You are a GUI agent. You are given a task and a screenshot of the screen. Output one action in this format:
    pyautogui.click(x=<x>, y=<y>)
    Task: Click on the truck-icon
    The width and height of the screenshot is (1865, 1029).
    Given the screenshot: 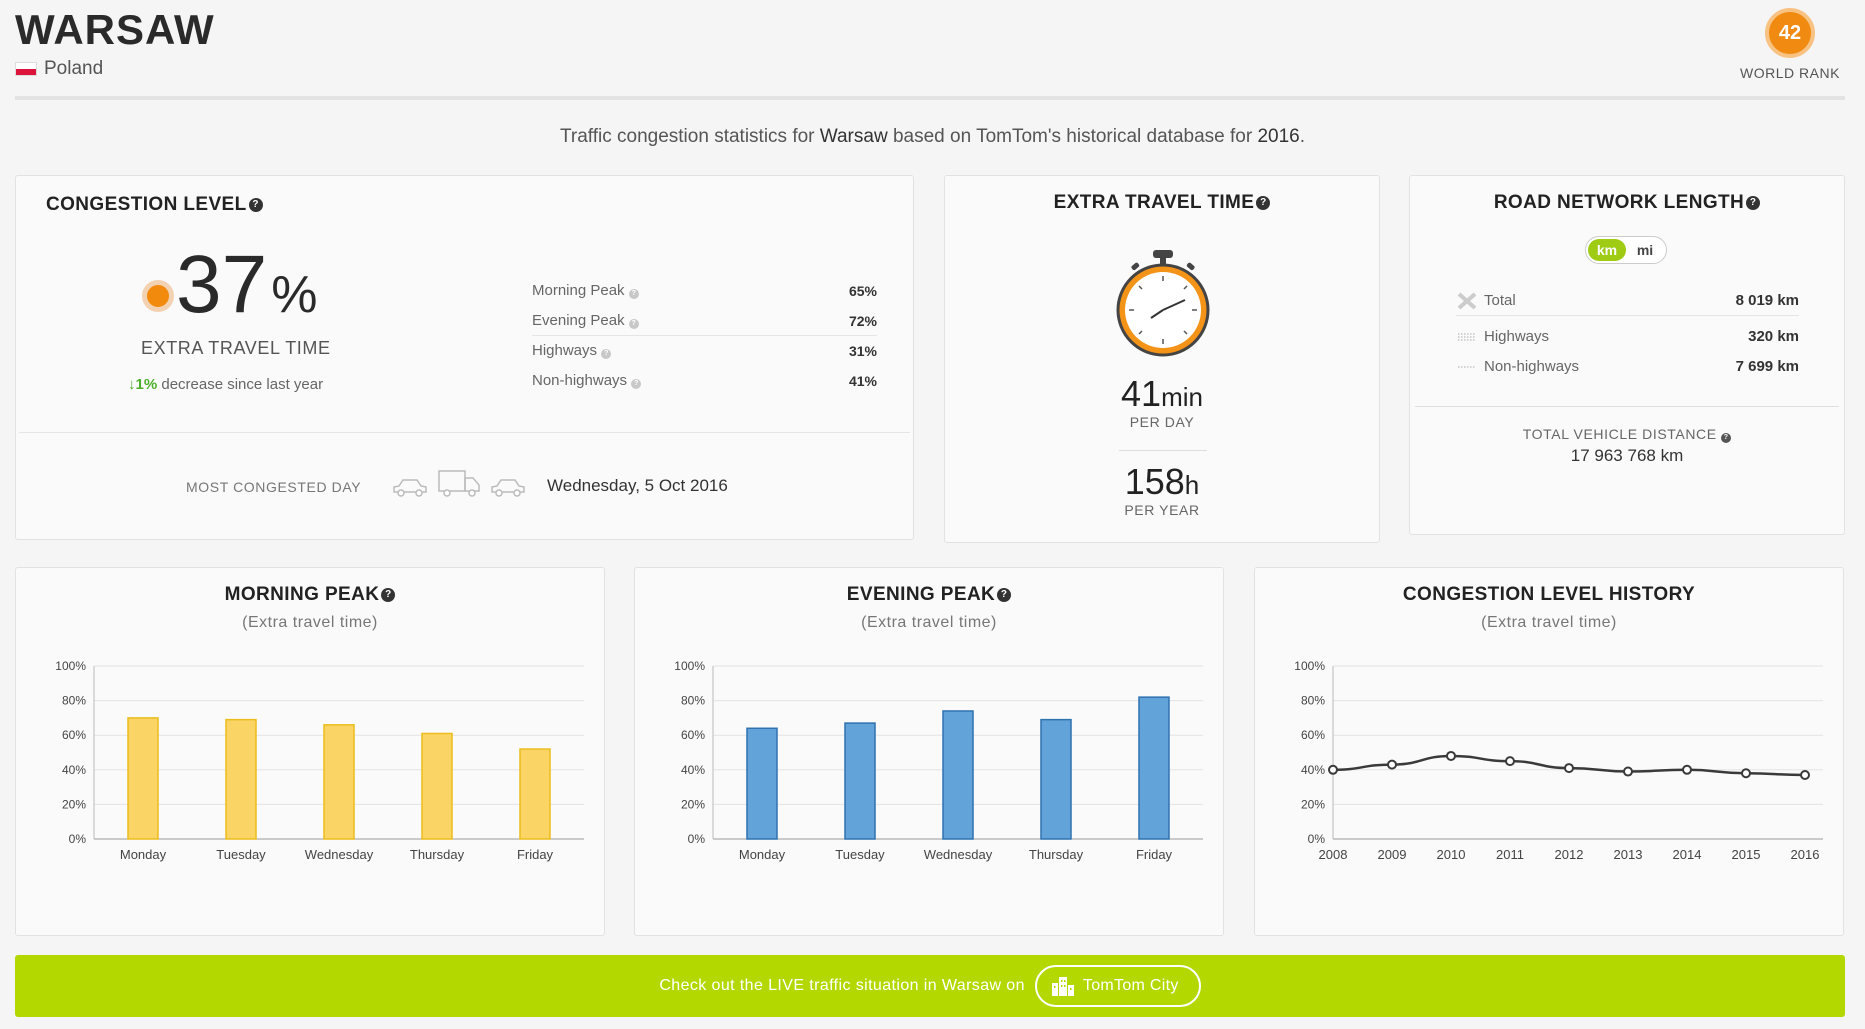 What is the action you would take?
    pyautogui.click(x=459, y=483)
    